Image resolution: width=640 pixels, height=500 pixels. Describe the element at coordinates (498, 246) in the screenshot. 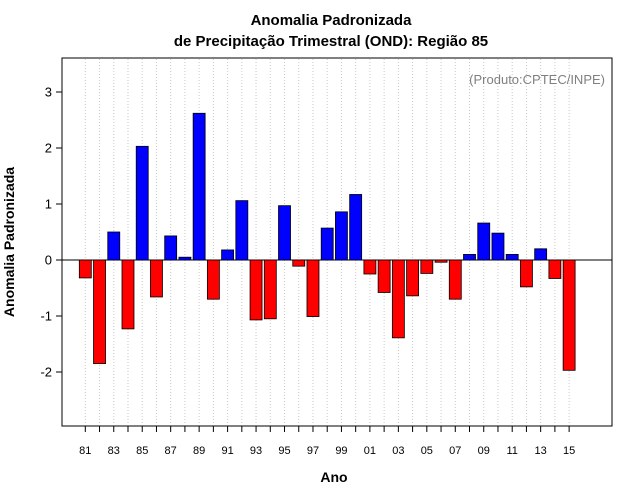

I see `bar-2010` at that location.